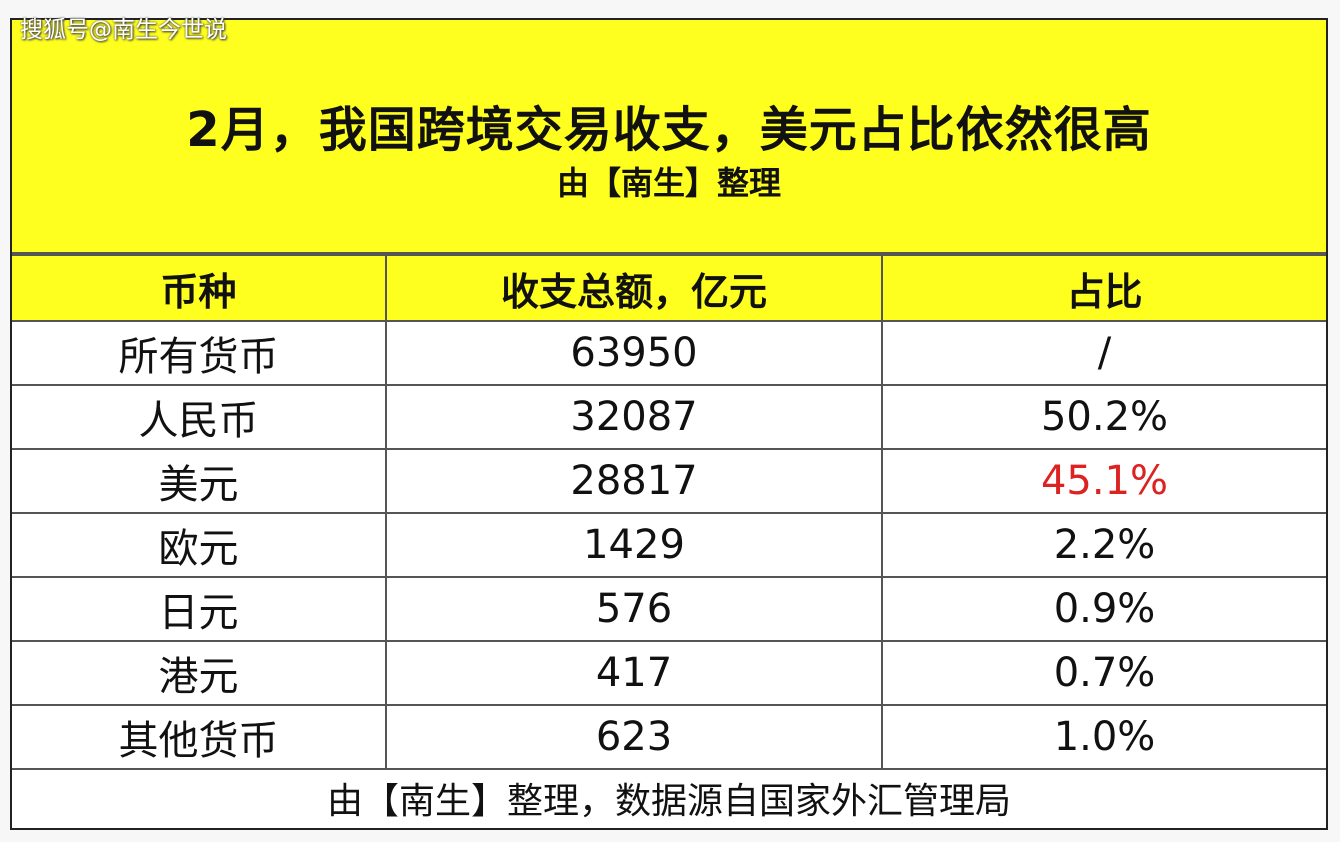 Image resolution: width=1340 pixels, height=842 pixels. Describe the element at coordinates (1103, 288) in the screenshot. I see `column-header-share: 占比` at that location.